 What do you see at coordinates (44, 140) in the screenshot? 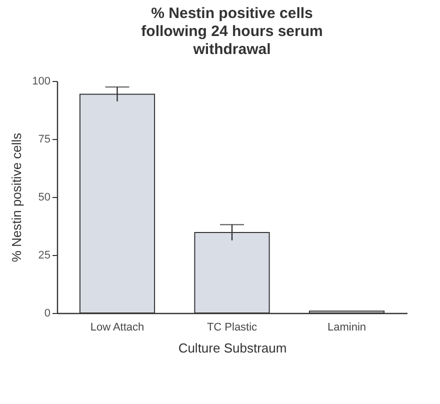
I see `y-tick-label: 75` at bounding box center [44, 140].